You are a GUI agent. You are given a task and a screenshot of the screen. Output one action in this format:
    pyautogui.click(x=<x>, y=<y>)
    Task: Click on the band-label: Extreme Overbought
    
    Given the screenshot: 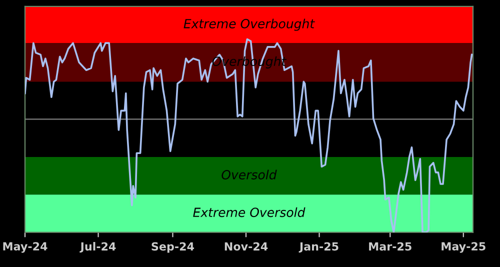 What is the action you would take?
    pyautogui.click(x=249, y=24)
    